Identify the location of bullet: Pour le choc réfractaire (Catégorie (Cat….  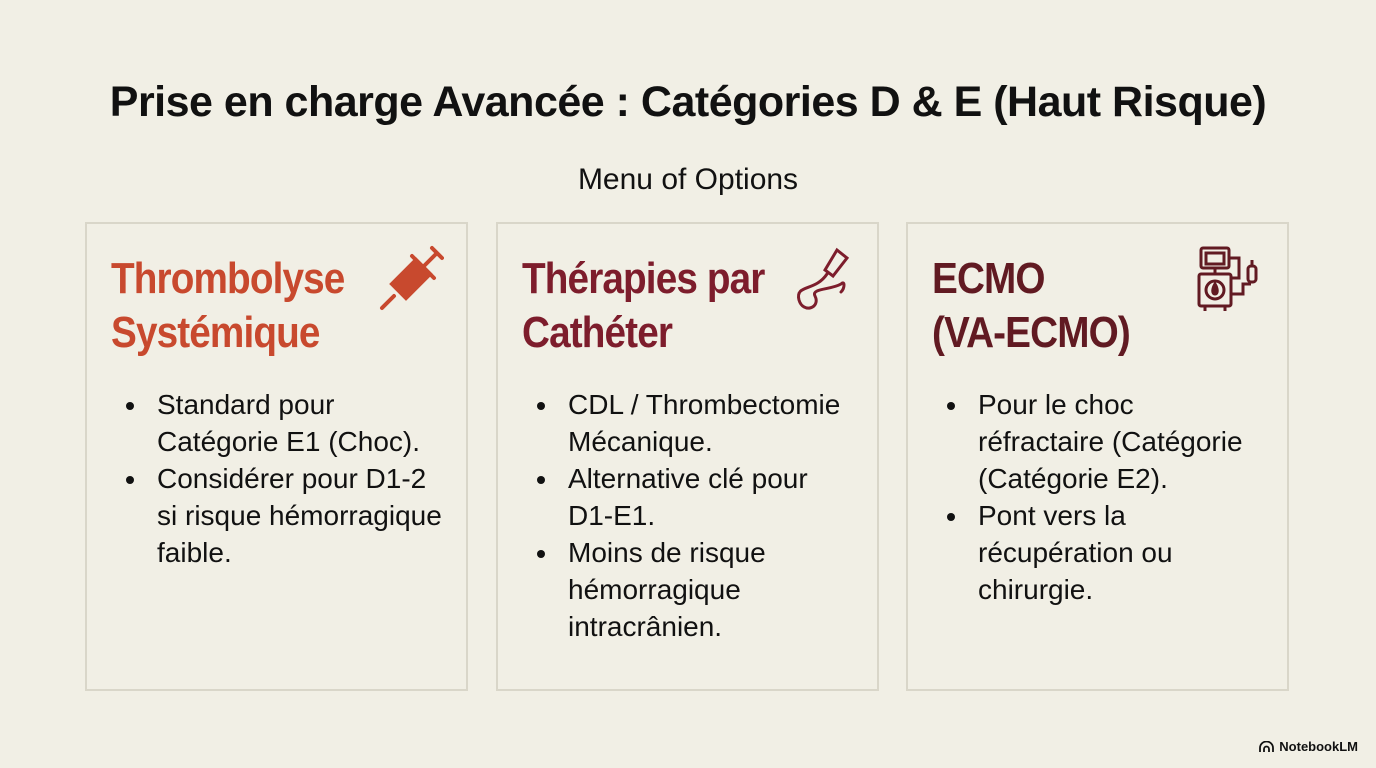
(1116, 441).